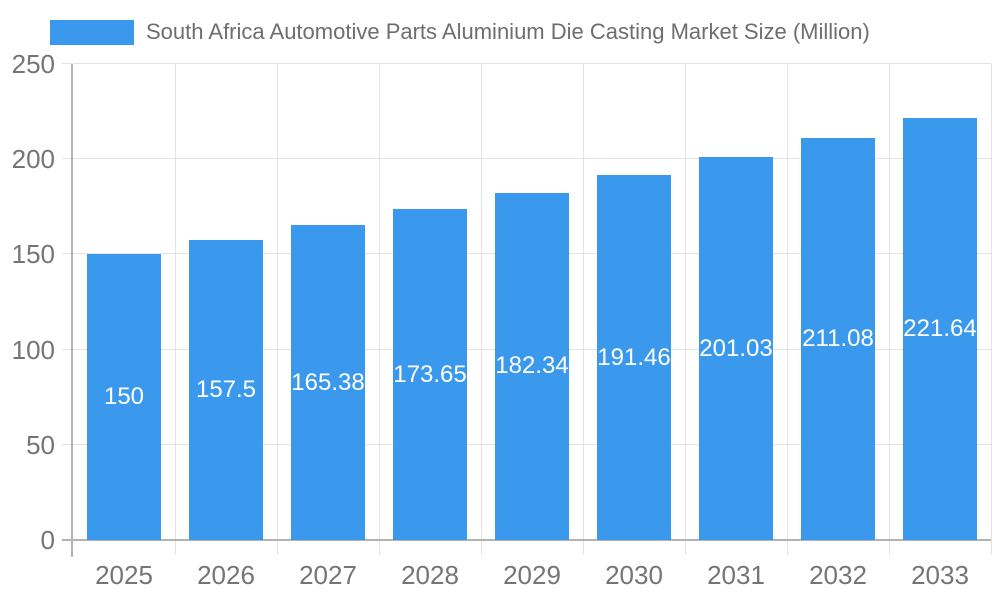  What do you see at coordinates (33, 159) in the screenshot?
I see `y-tick-label: 200` at bounding box center [33, 159].